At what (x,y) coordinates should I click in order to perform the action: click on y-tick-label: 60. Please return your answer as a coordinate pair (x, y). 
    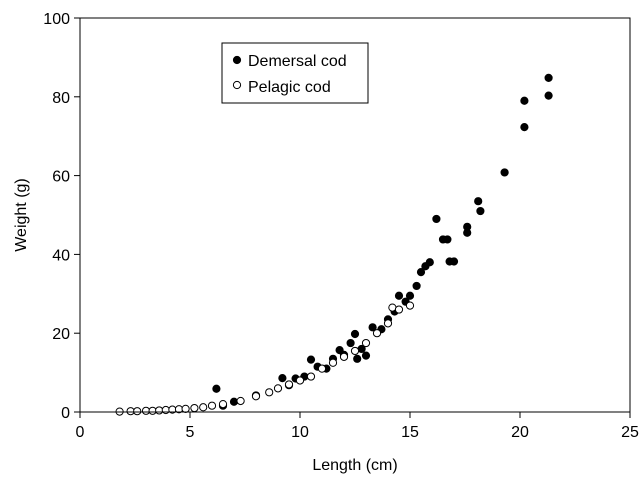
    Looking at the image, I should click on (61, 177).